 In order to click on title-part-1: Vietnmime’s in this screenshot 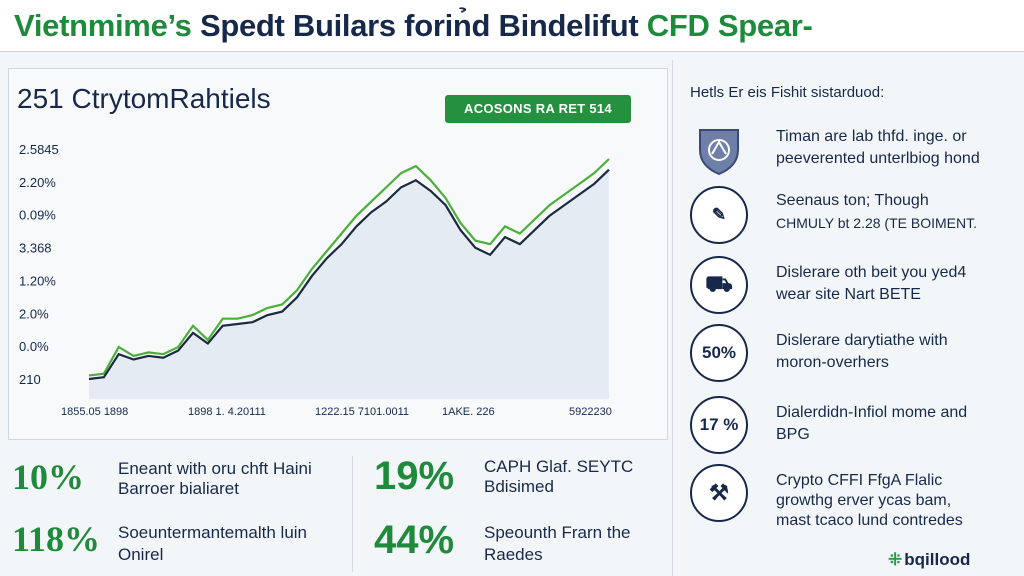, I will do `click(103, 25)`.